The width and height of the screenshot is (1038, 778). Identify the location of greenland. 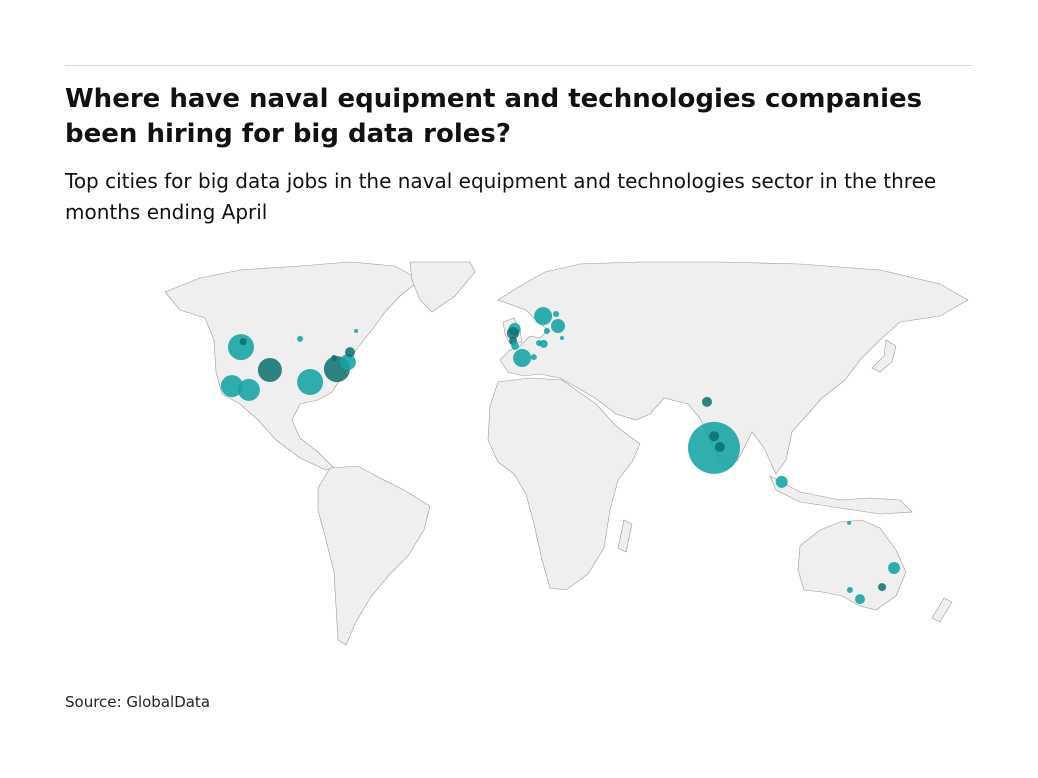
(442, 287).